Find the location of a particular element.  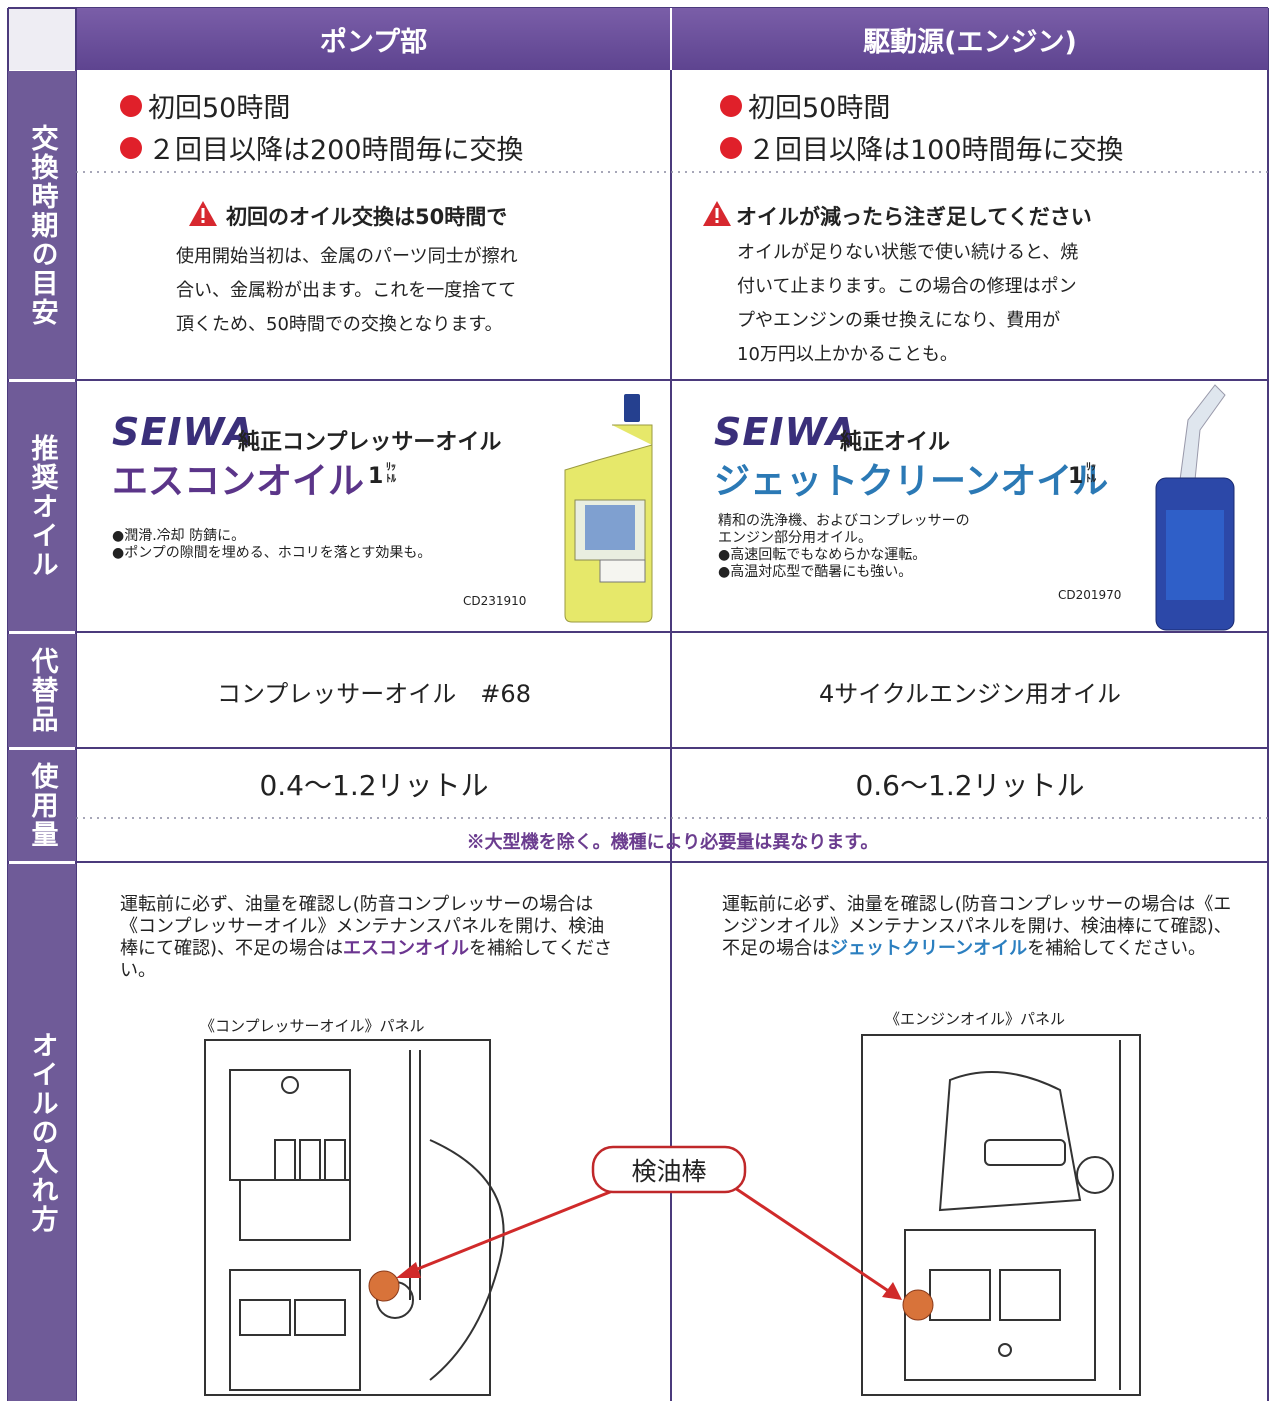

usage-amount: 0.6〜1.2リットル is located at coordinates (970, 785).